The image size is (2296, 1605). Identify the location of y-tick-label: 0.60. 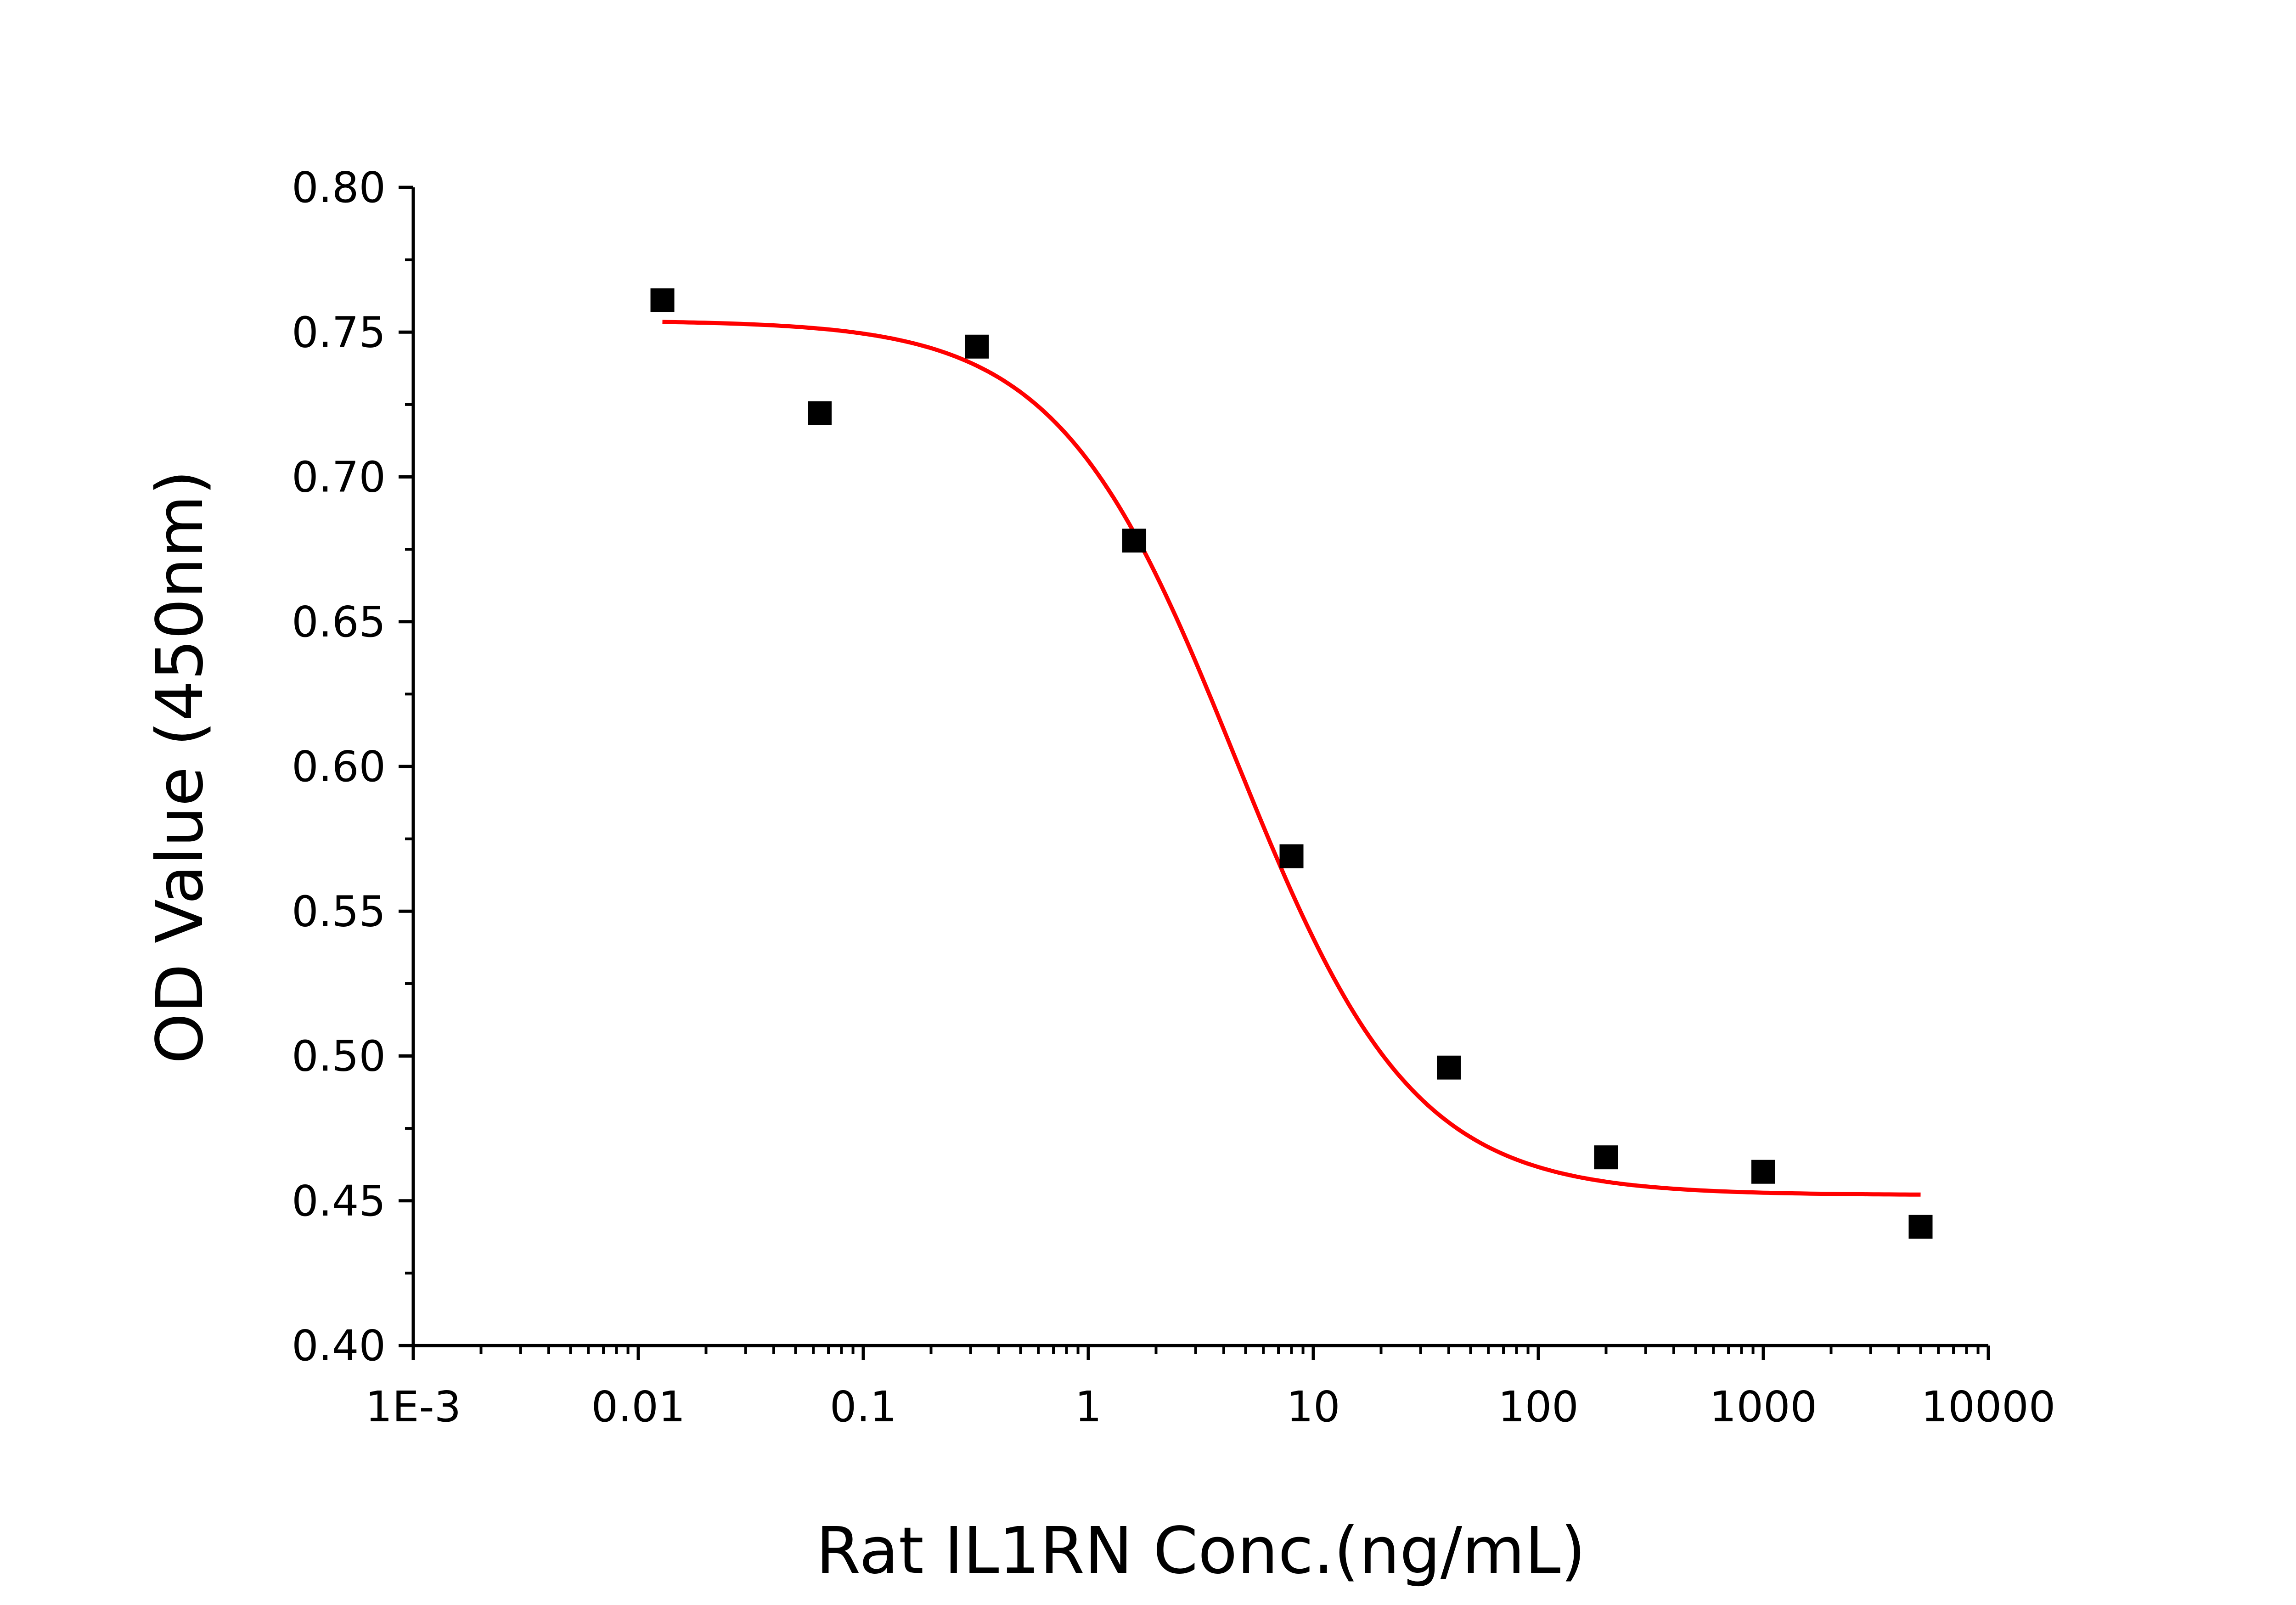
(339, 766).